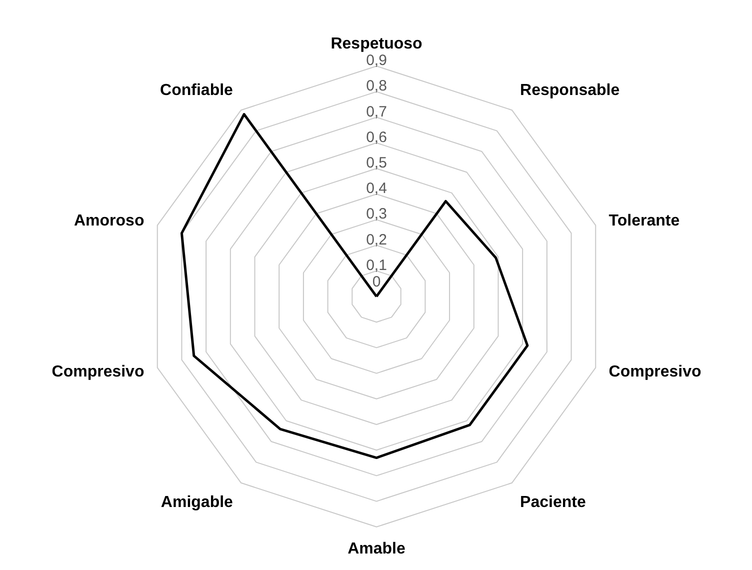 This screenshot has width=752, height=570. What do you see at coordinates (377, 549) in the screenshot?
I see `spoke-label: Amable` at bounding box center [377, 549].